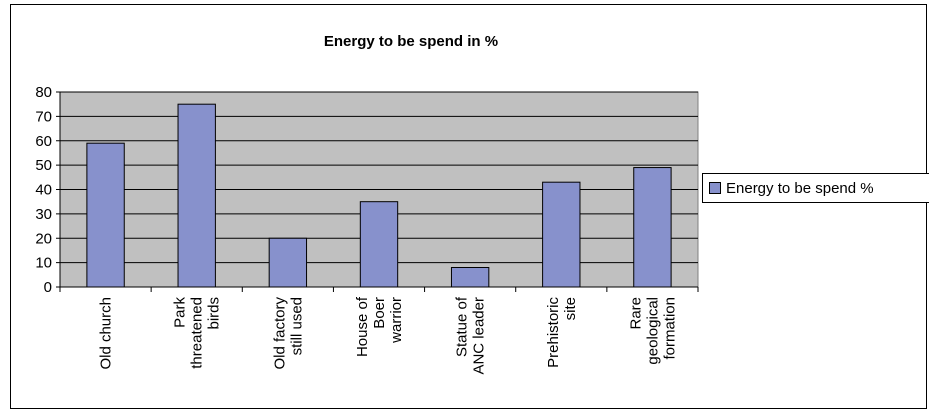 The height and width of the screenshot is (411, 929). I want to click on legend: Energy to be spend %, so click(815, 188).